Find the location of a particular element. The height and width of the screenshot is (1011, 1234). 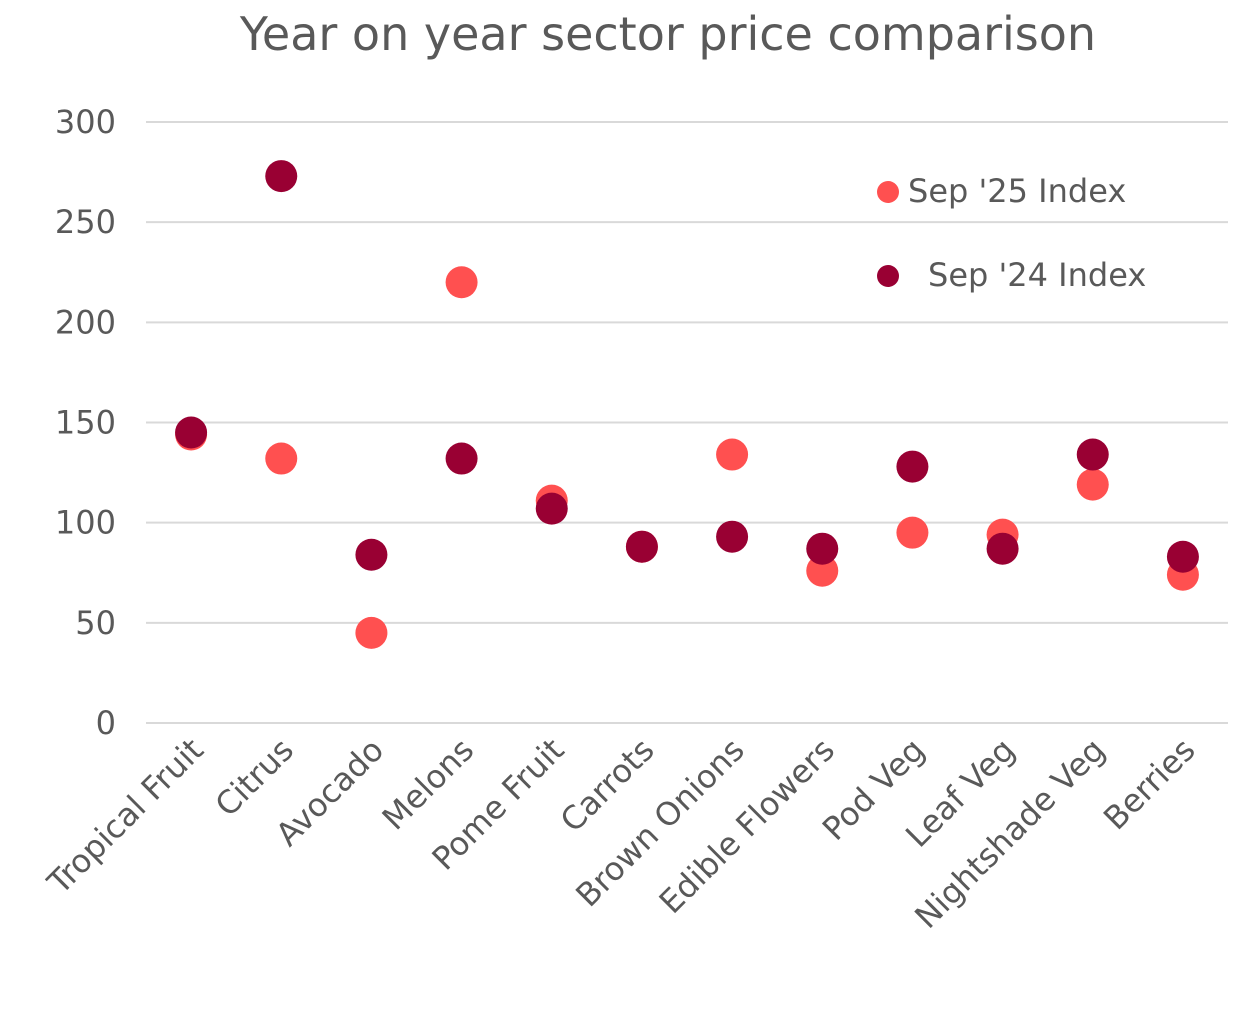

legend: Sep '25 Index Sep '24 Index is located at coordinates (1011, 233).